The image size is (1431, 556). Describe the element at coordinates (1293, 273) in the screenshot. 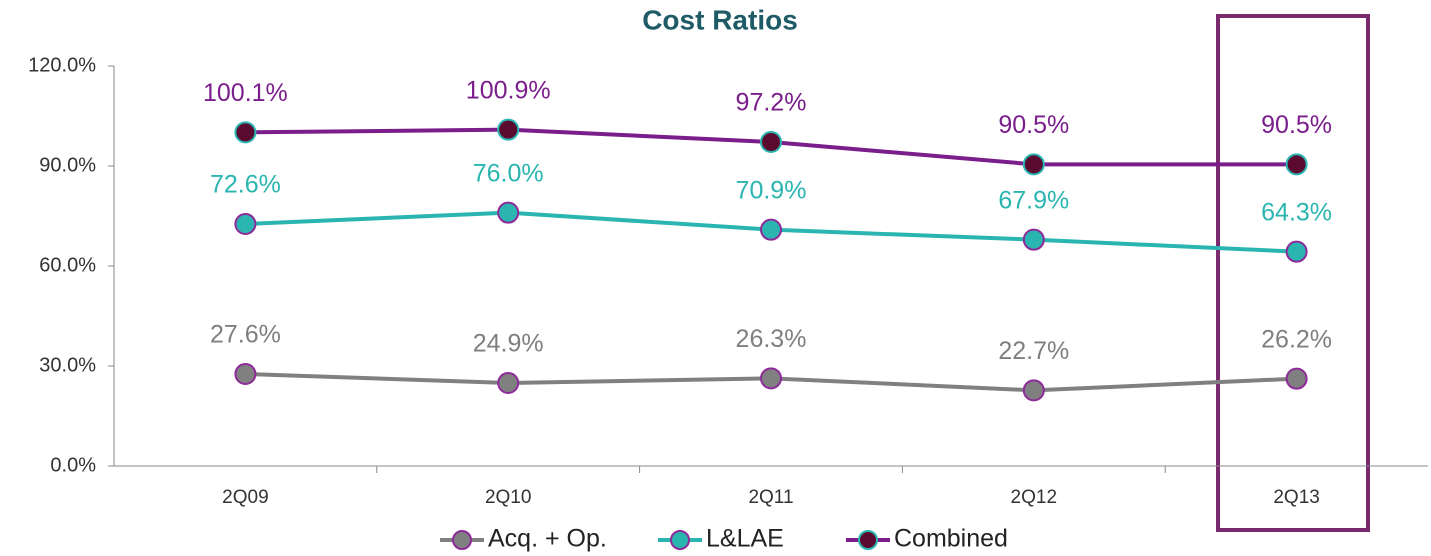

I see `highlight-box` at that location.